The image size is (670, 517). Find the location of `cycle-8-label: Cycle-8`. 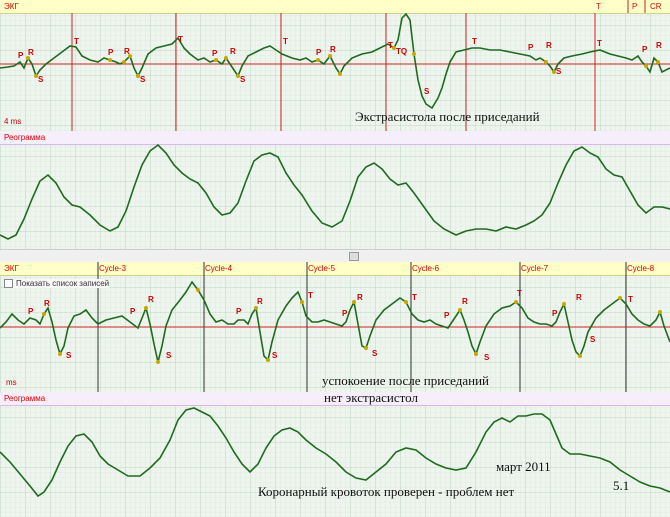

cycle-8-label: Cycle-8 is located at coordinates (641, 268).